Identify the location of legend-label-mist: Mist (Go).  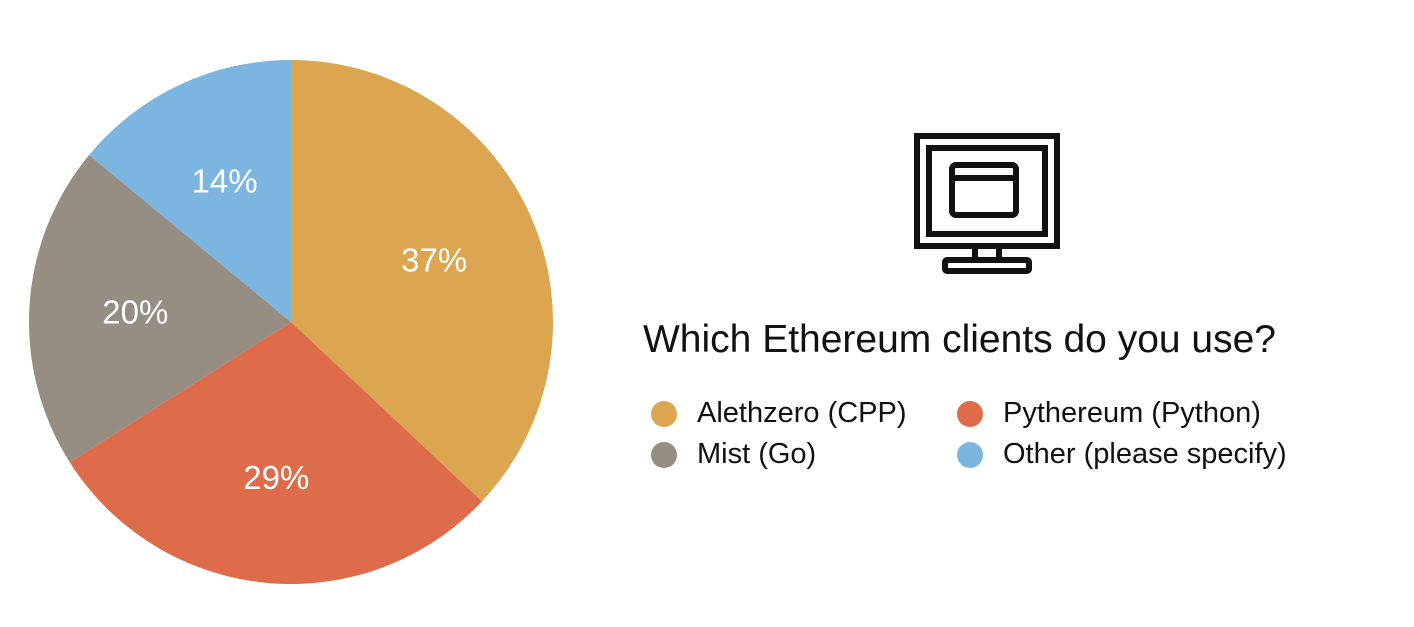
(757, 454).